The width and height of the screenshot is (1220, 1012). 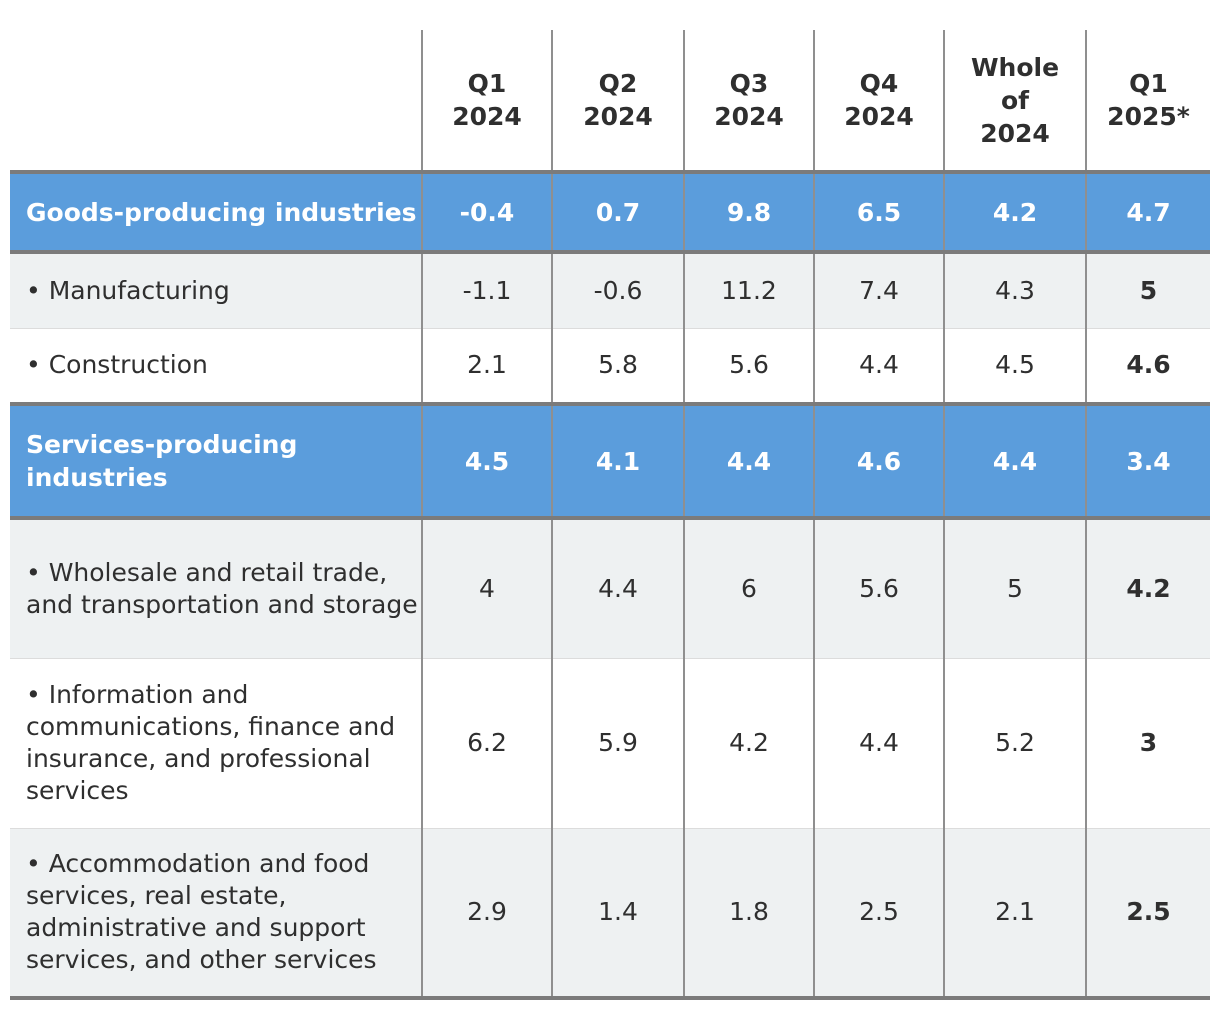 What do you see at coordinates (216, 461) in the screenshot?
I see `row-label: Services-producing industries` at bounding box center [216, 461].